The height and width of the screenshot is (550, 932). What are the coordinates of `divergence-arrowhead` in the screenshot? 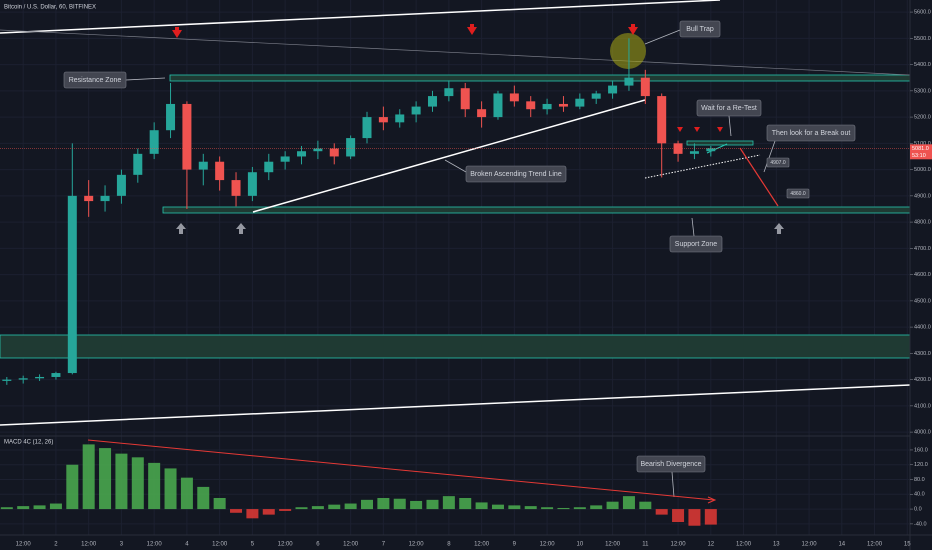 It's located at (712, 500).